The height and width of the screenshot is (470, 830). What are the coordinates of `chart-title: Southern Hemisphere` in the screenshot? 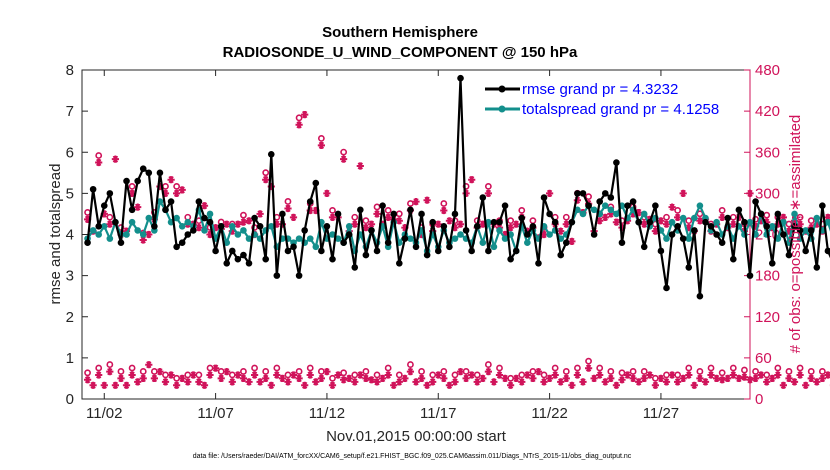 It's located at (400, 32).